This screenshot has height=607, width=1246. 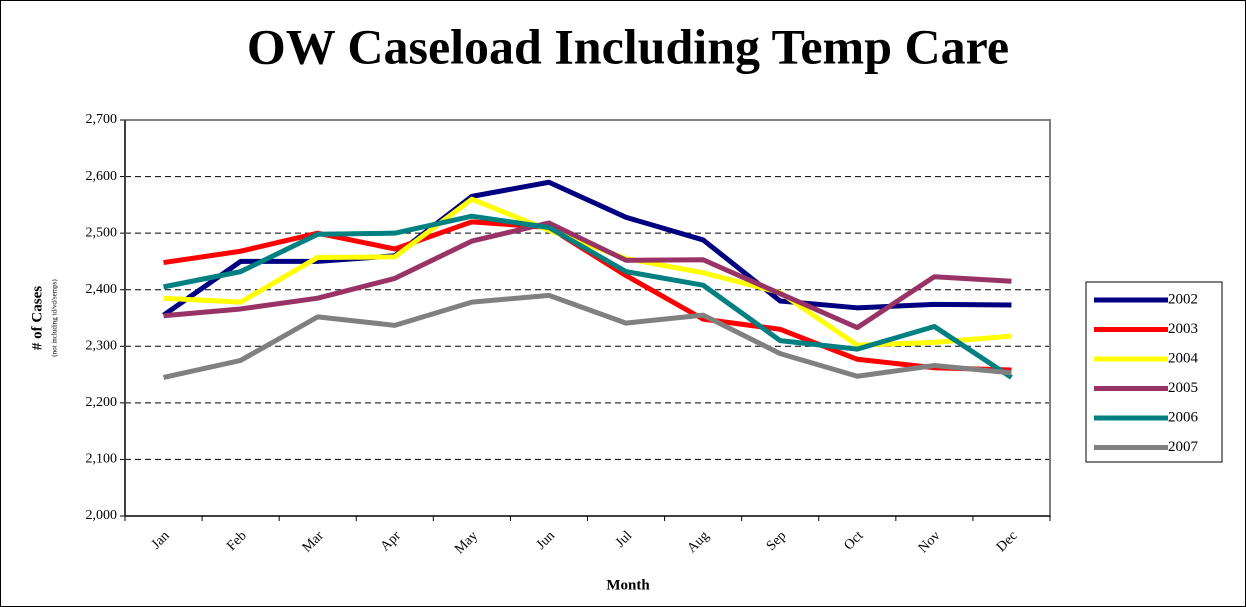 What do you see at coordinates (1183, 447) in the screenshot?
I see `legend-label: 2007` at bounding box center [1183, 447].